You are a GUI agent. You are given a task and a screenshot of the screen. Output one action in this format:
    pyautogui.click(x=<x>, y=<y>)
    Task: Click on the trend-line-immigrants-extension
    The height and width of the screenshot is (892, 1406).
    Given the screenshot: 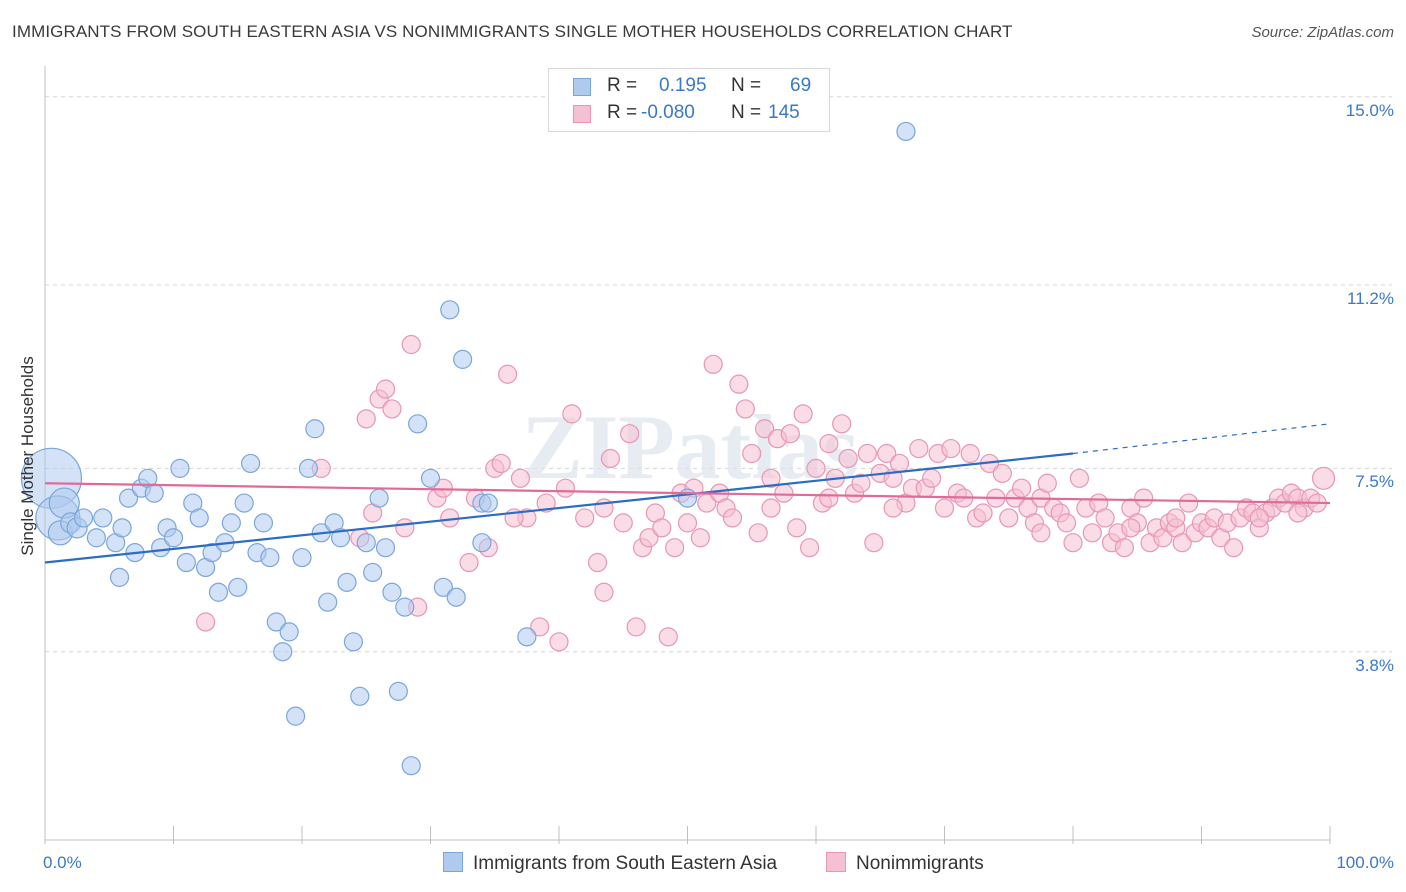 What is the action you would take?
    pyautogui.click(x=1201, y=439)
    